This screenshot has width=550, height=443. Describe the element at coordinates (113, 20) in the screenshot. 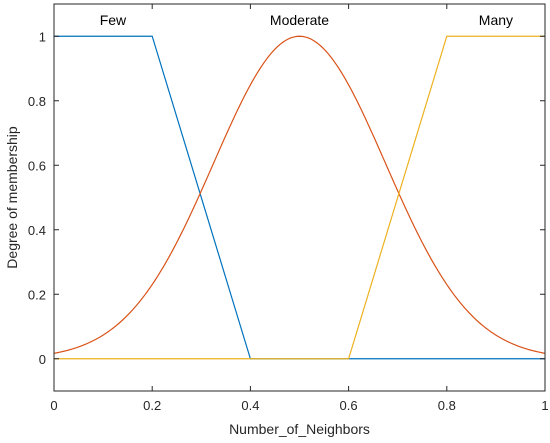

I see `series-few-label: Few` at that location.